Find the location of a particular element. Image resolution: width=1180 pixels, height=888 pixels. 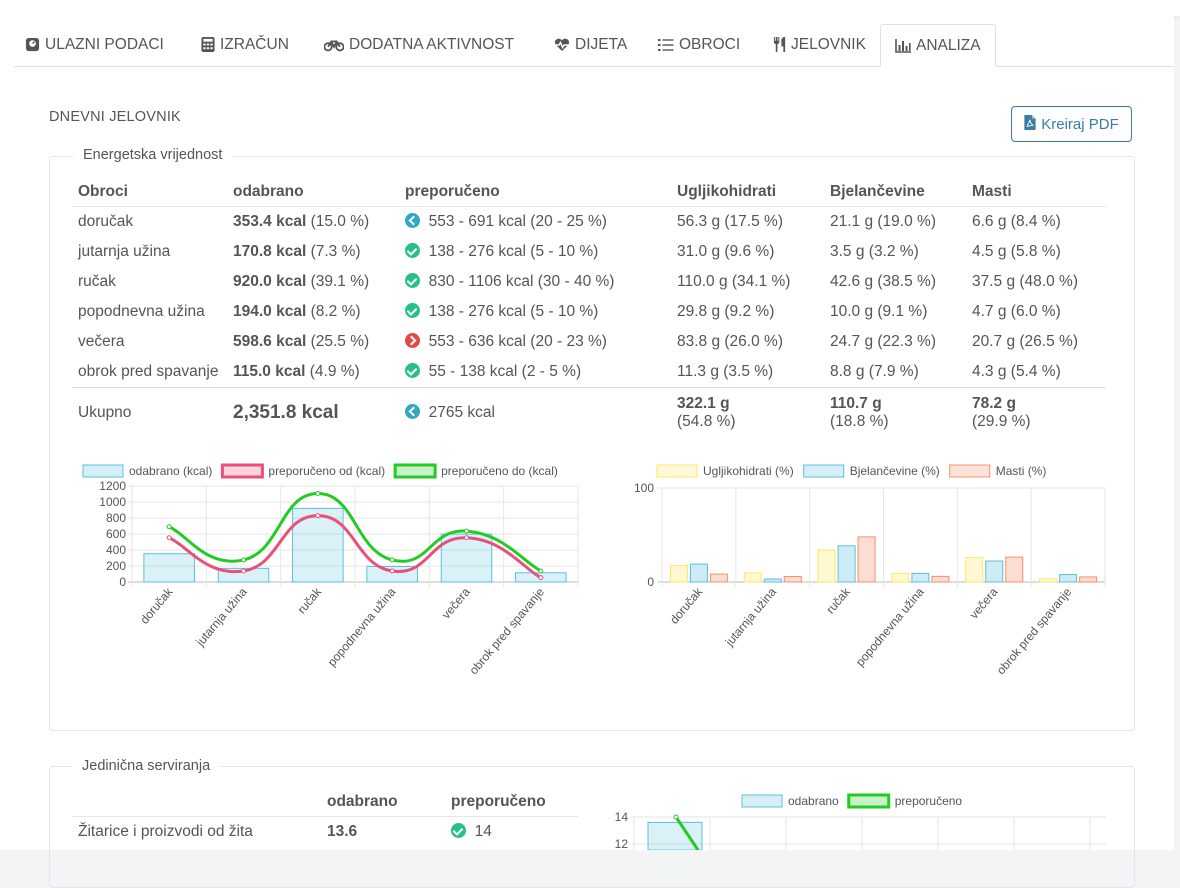

tab-obroci: OBROCI is located at coordinates (699, 44).